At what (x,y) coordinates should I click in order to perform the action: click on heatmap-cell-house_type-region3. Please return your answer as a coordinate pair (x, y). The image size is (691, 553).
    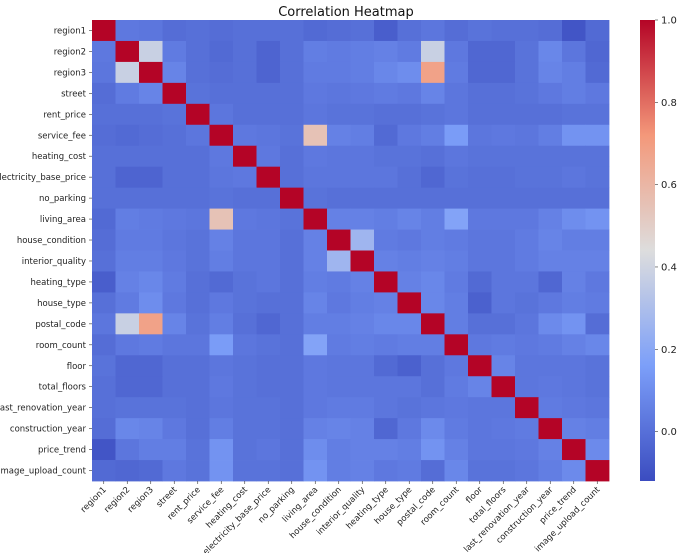
    Looking at the image, I should click on (151, 303).